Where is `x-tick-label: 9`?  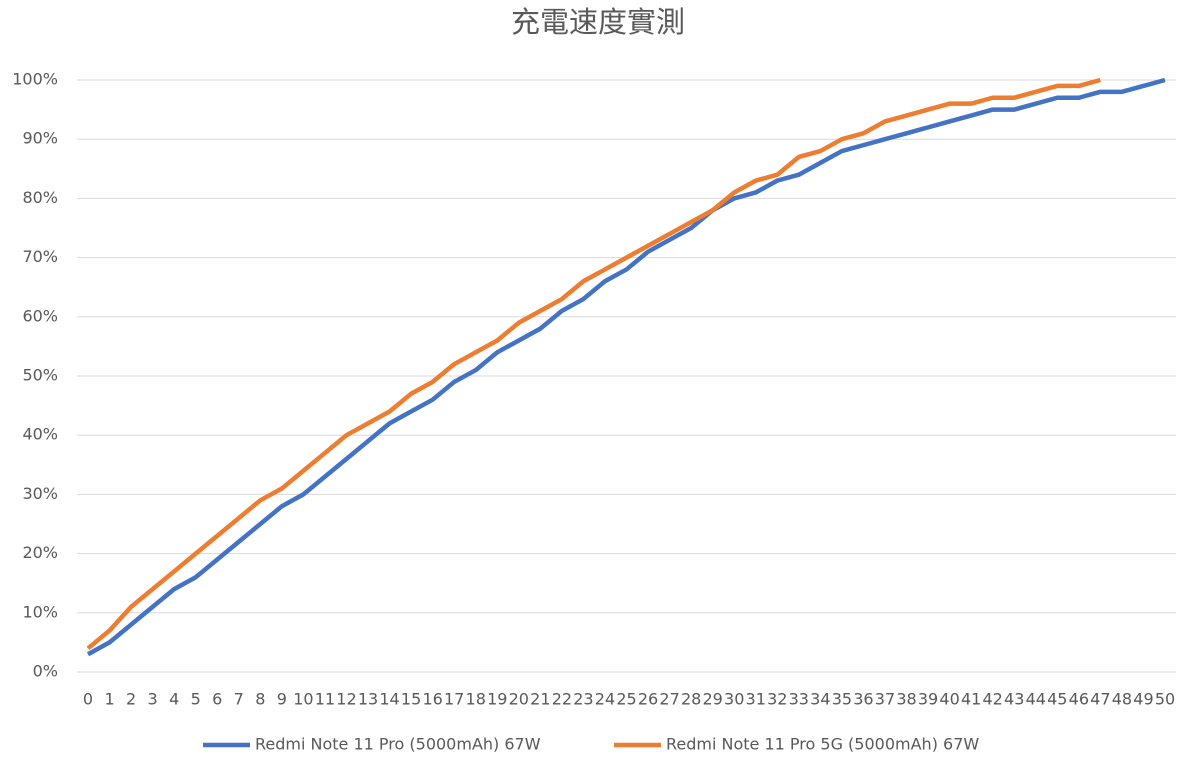
x-tick-label: 9 is located at coordinates (282, 699).